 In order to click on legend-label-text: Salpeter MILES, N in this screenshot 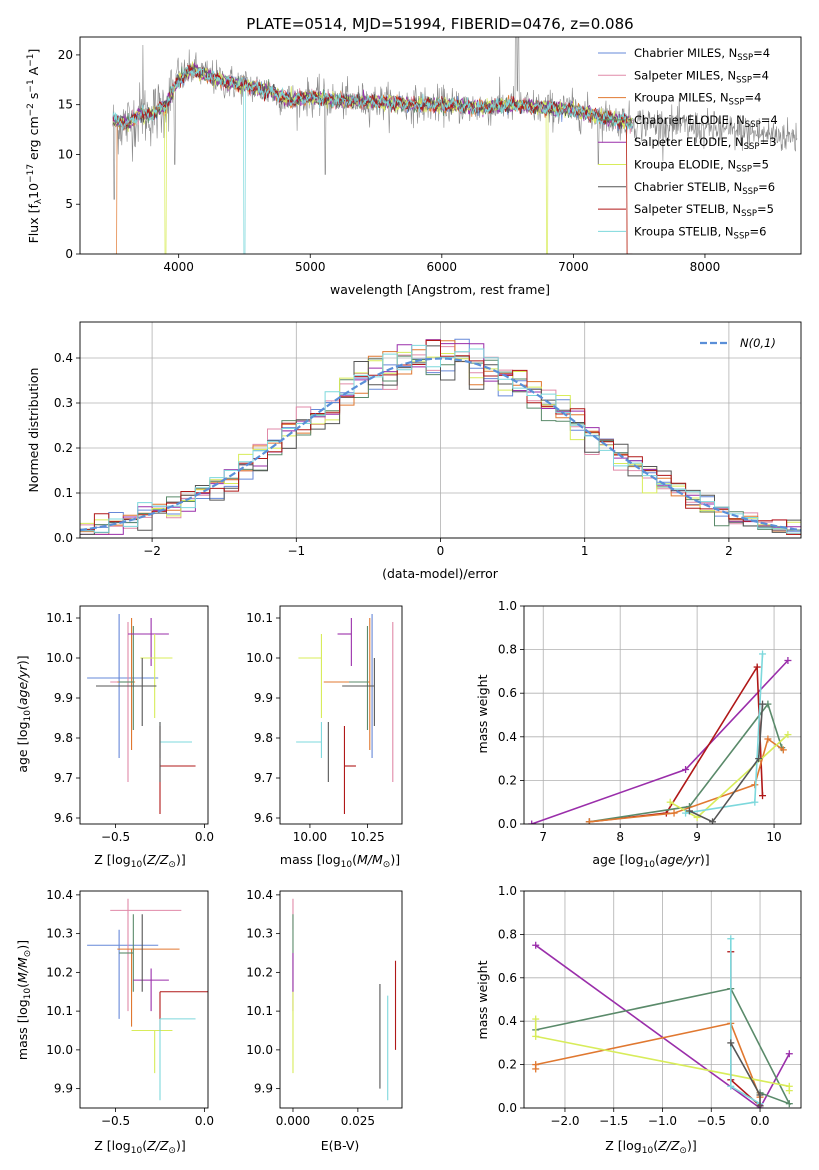, I will do `click(685, 75)`.